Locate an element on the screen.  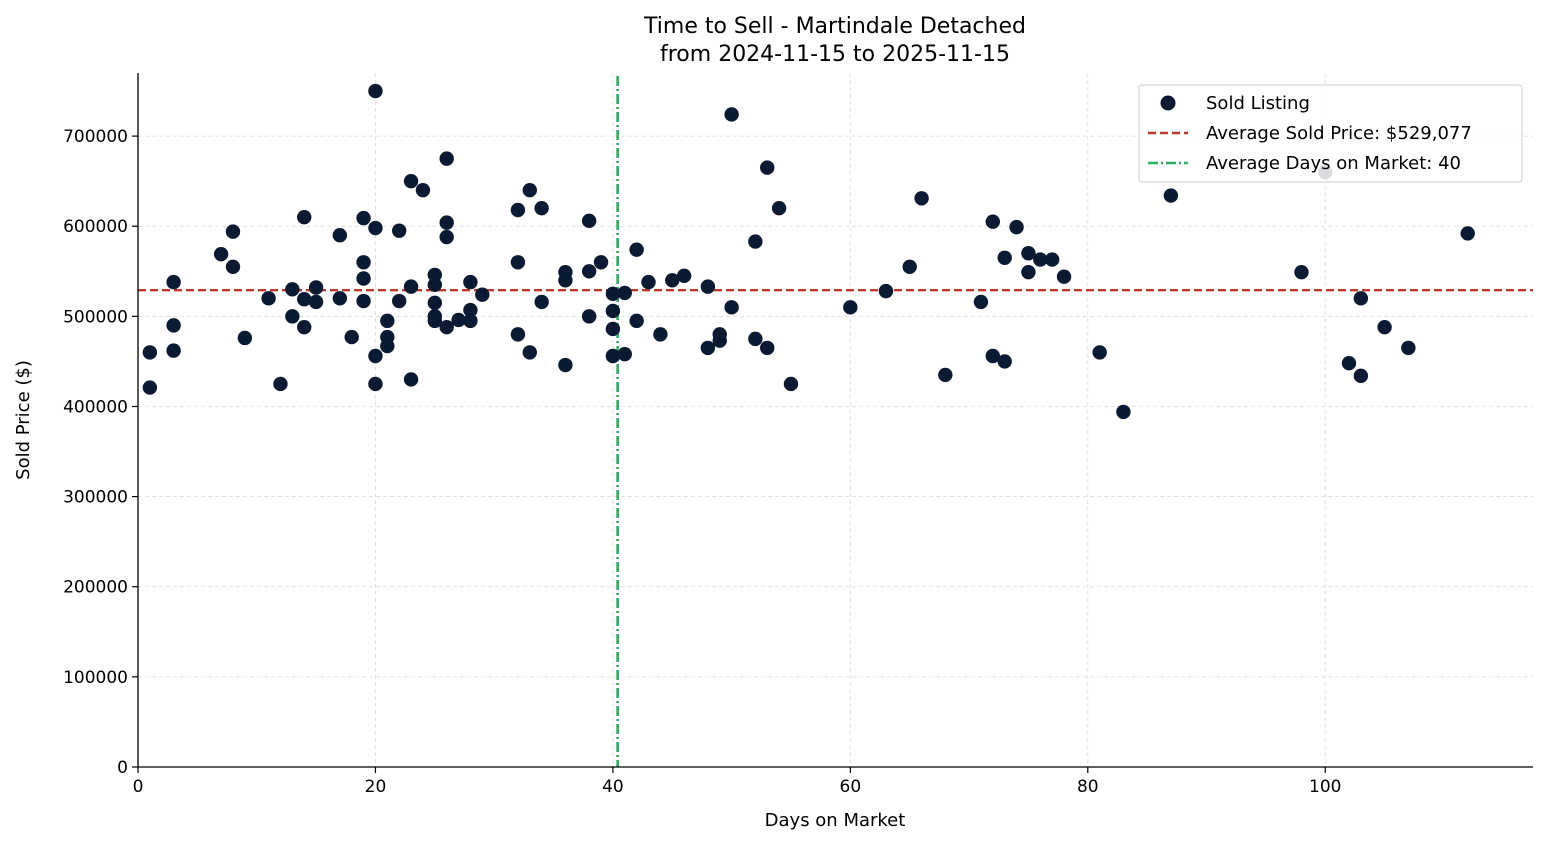
y-tick-label: 600000 is located at coordinates (95, 227).